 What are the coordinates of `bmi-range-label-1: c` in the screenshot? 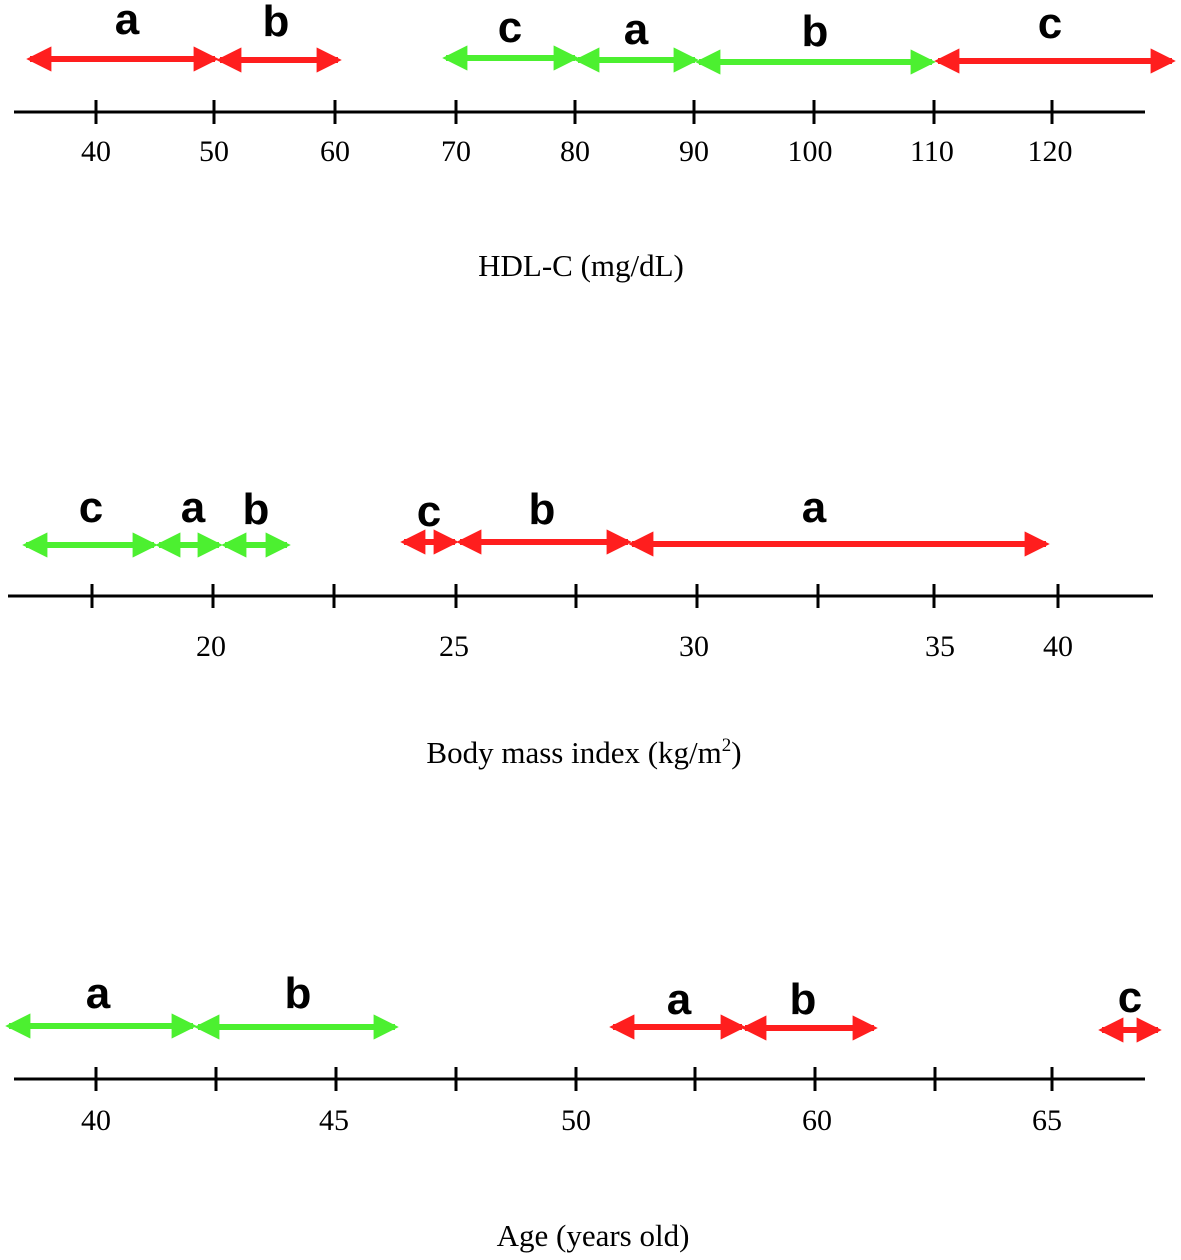 It's located at (91, 507).